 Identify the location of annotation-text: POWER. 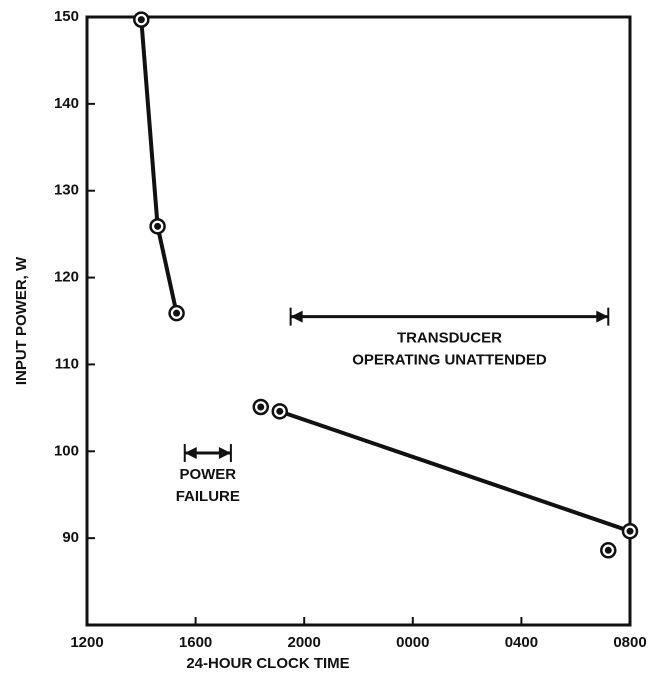
(207, 474).